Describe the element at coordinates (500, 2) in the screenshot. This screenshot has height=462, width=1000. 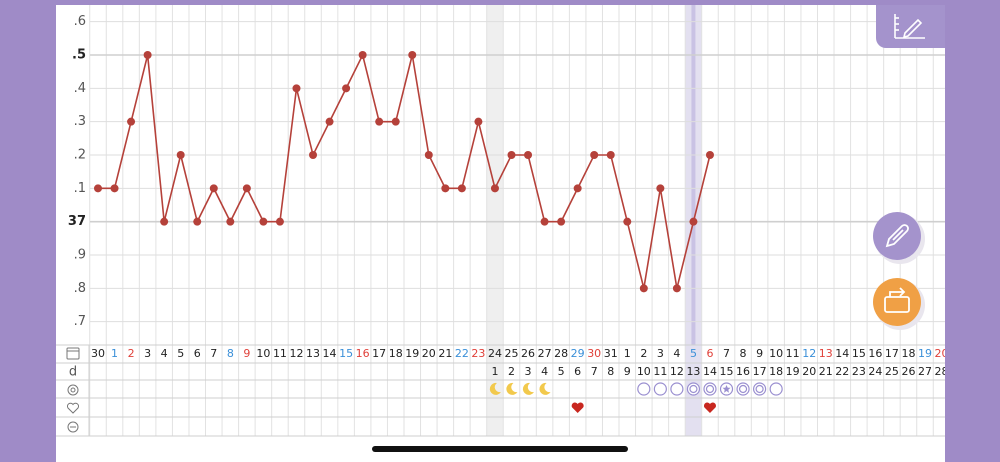
I see `top-bar` at that location.